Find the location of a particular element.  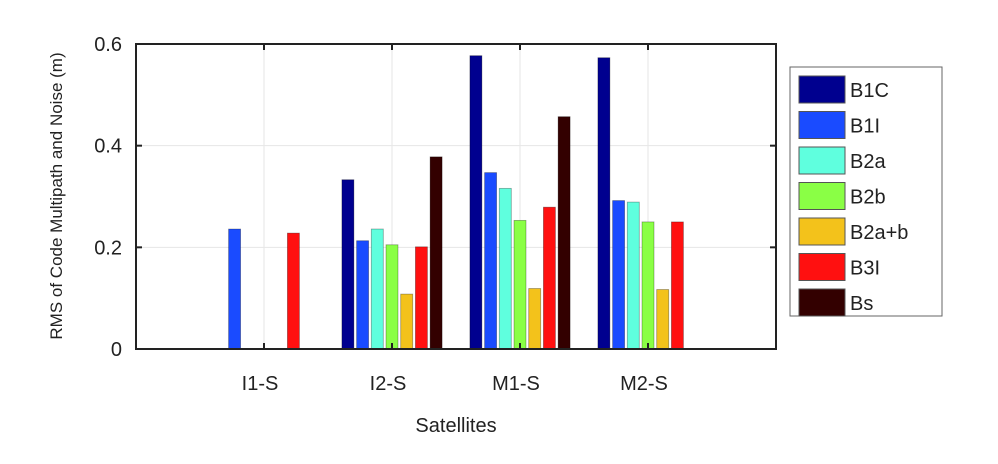

bar-B1C-M1-S is located at coordinates (476, 202).